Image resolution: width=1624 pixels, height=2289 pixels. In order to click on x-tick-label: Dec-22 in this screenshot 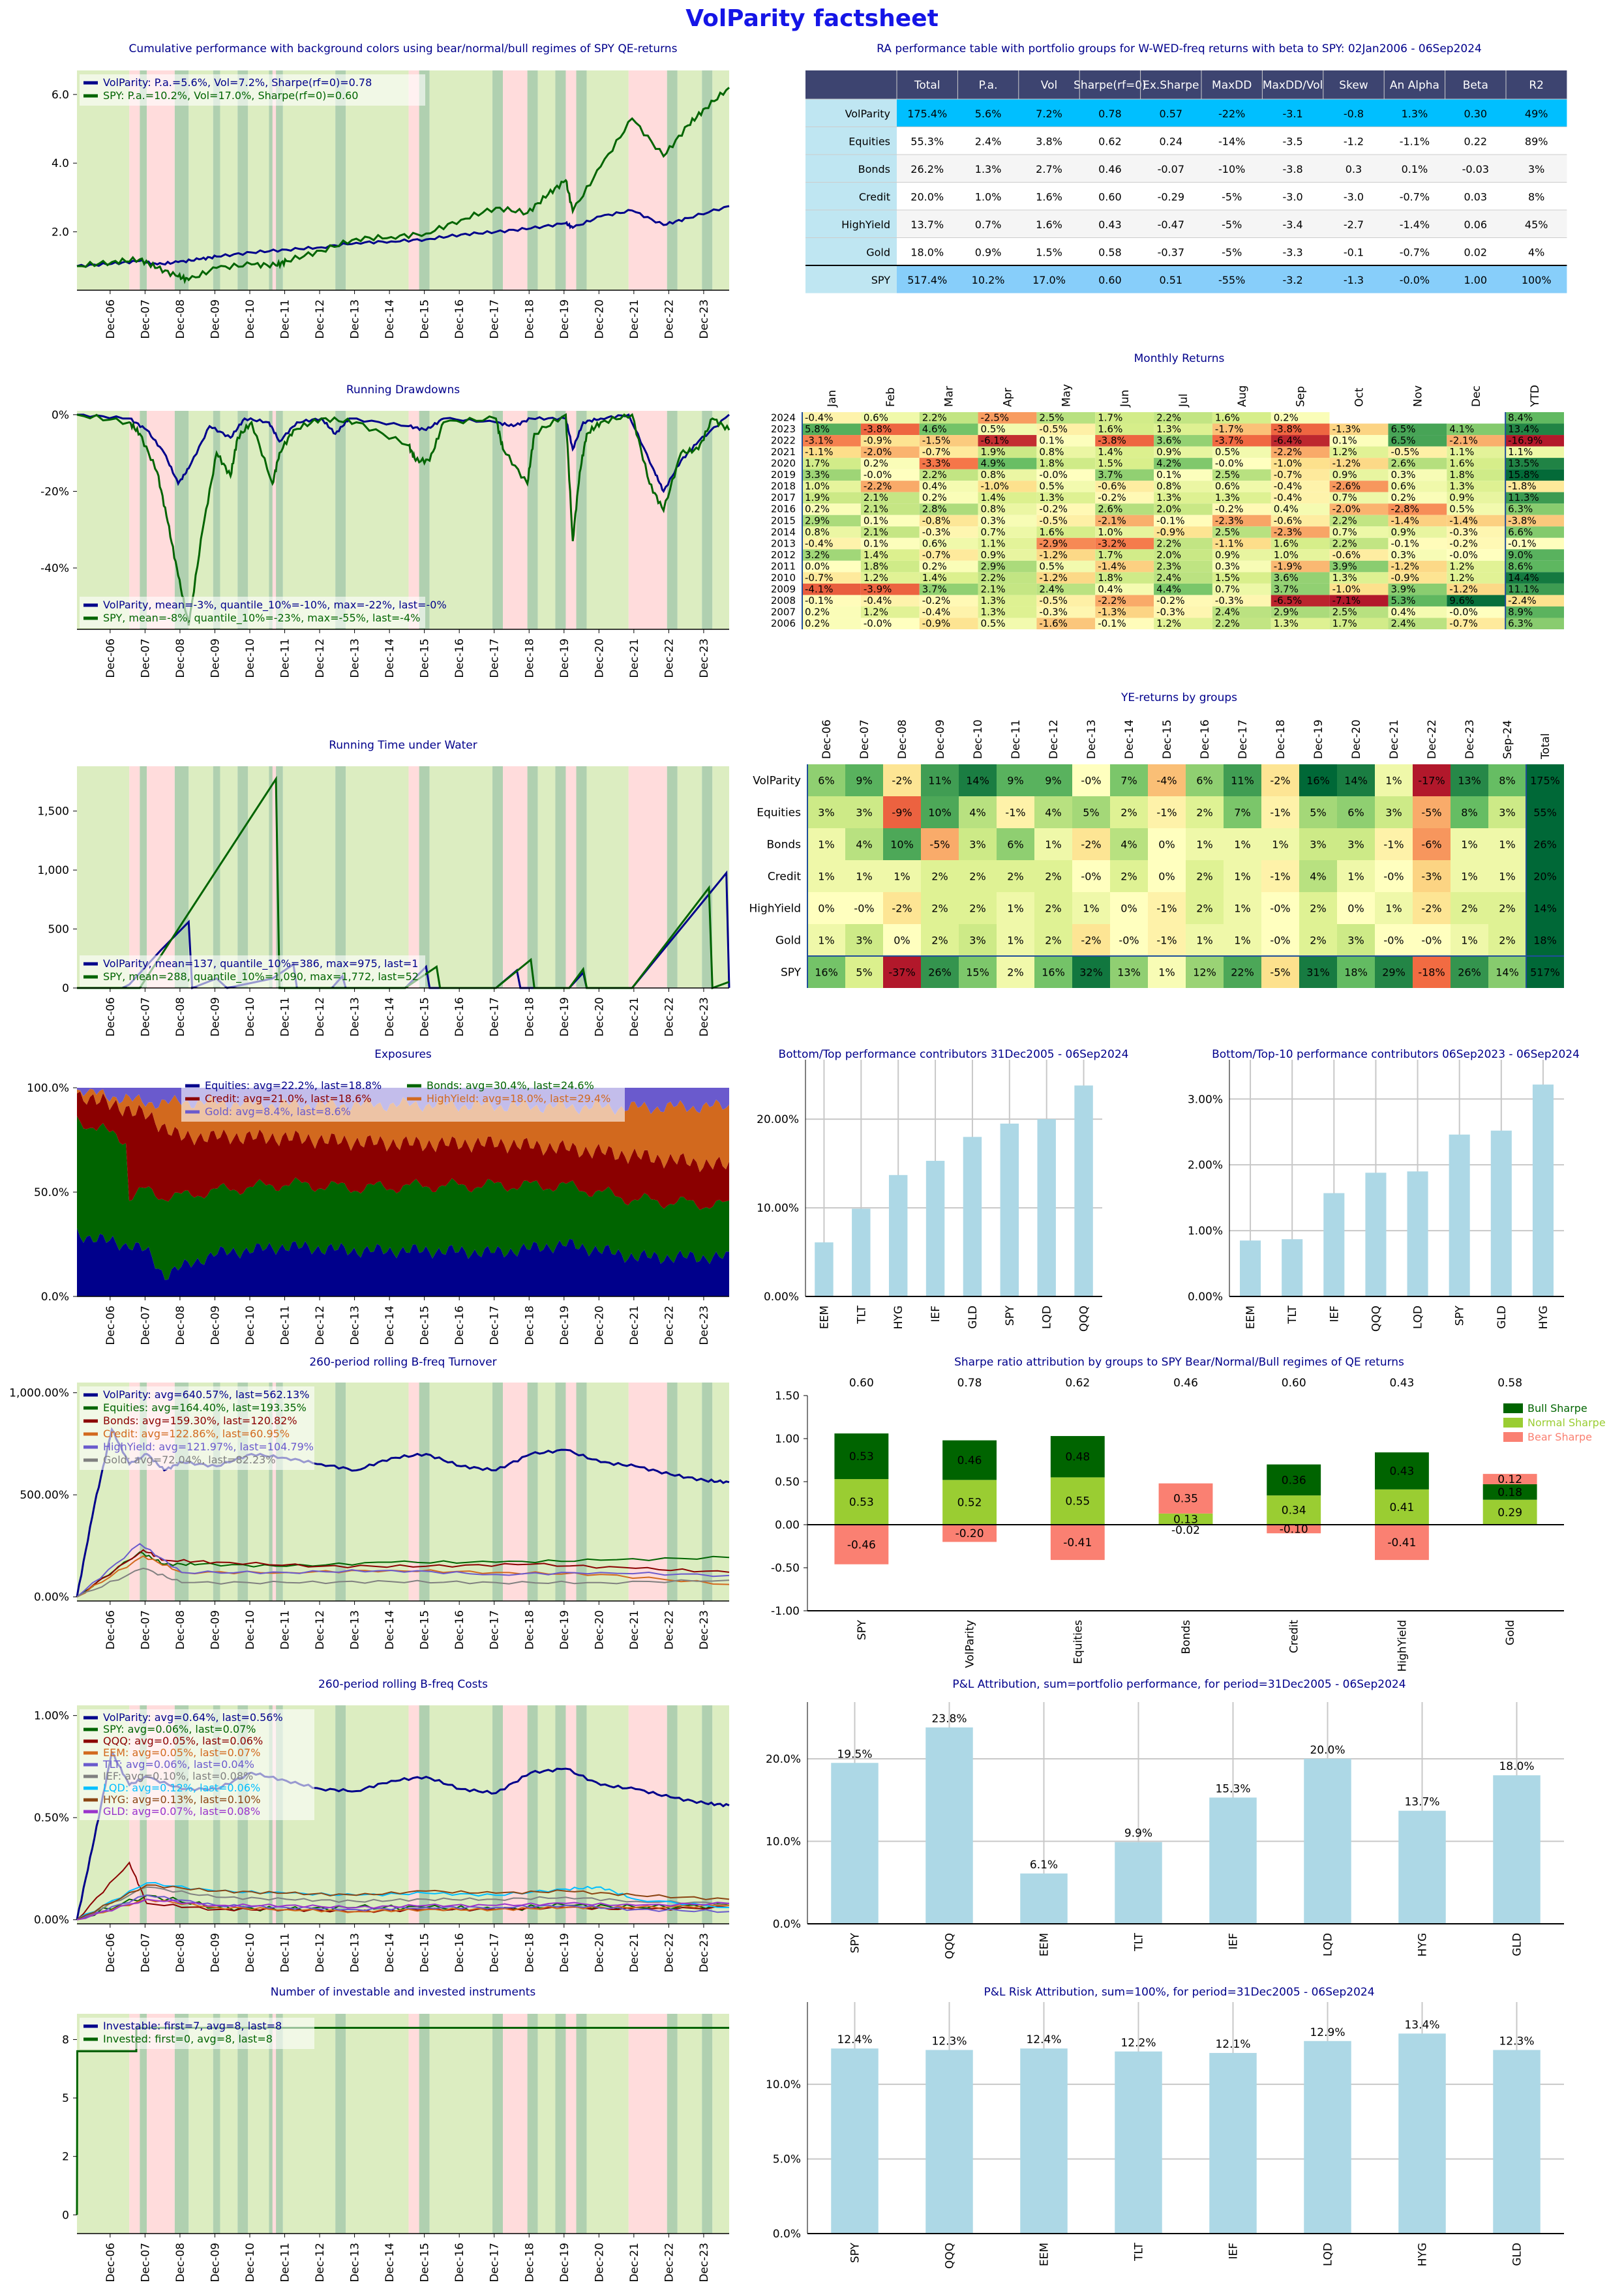, I will do `click(669, 2262)`.